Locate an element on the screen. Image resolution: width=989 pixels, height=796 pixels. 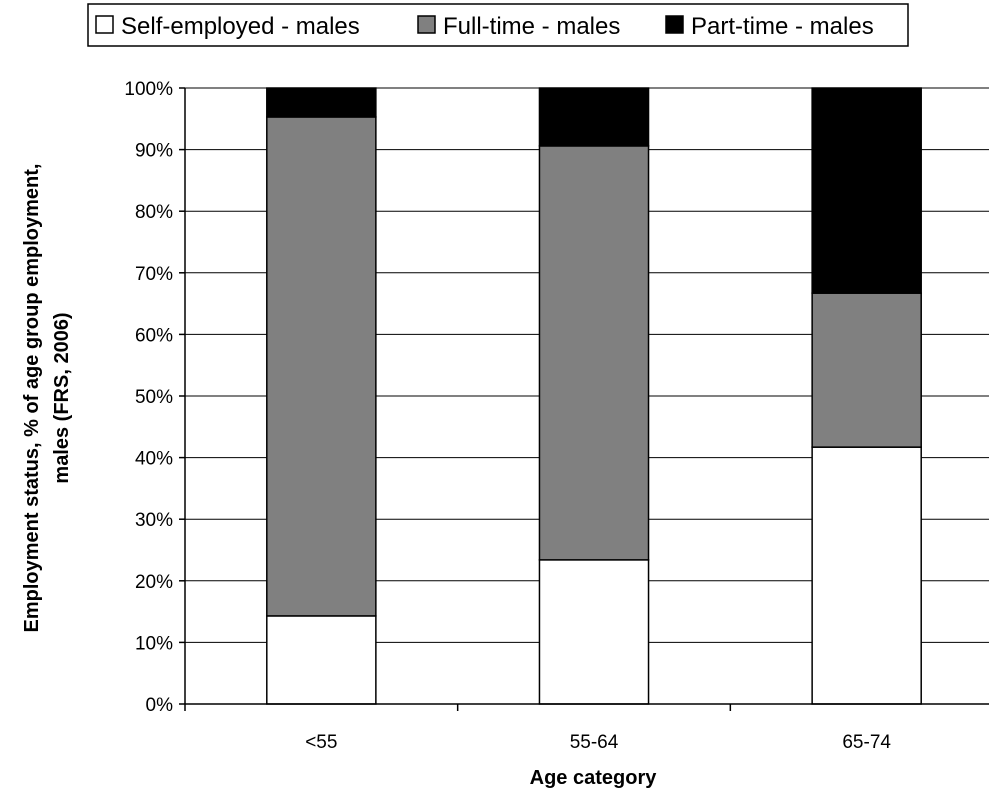
x-axis-ticks: <55 55-64 65-74 is located at coordinates (537, 728).